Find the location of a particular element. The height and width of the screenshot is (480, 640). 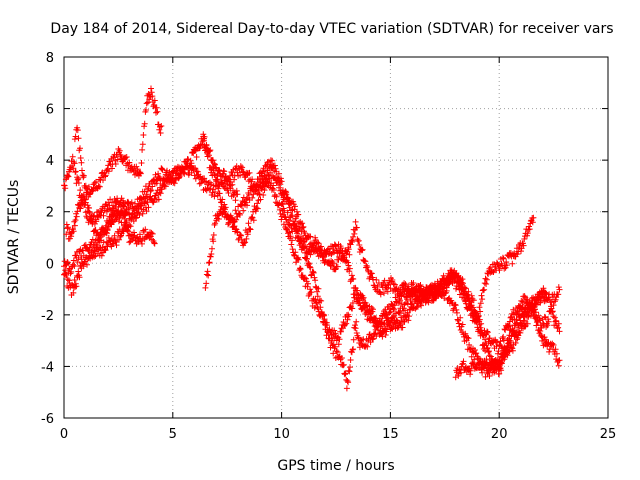

series-track-j is located at coordinates (501, 334).